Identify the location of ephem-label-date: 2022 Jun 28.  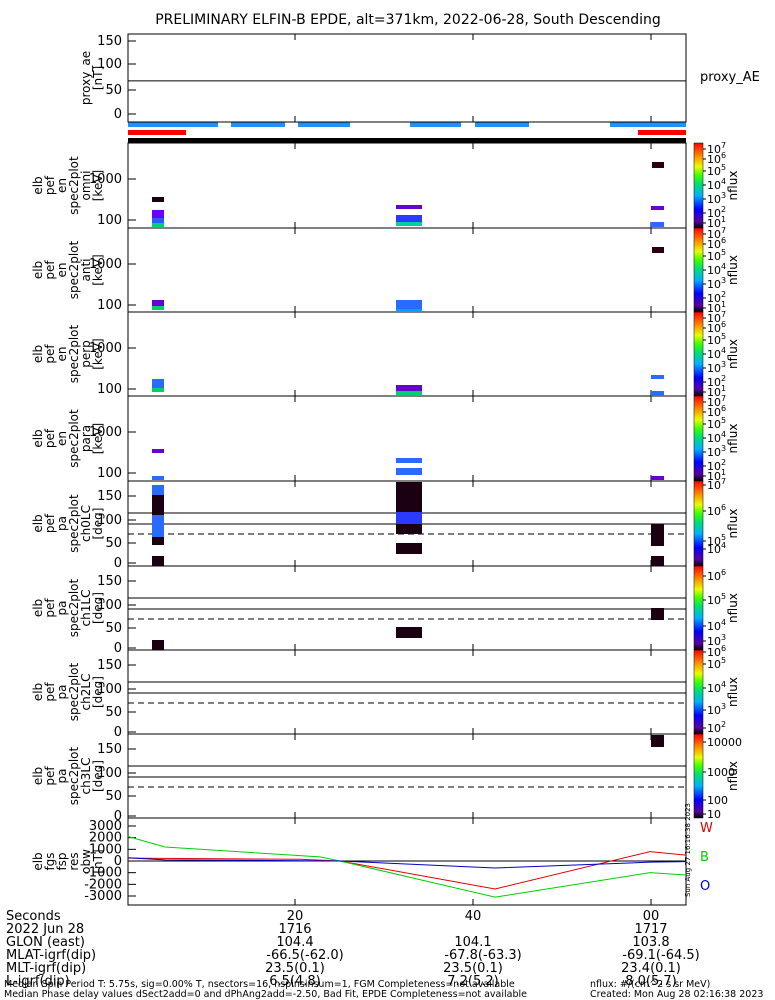
(45, 929).